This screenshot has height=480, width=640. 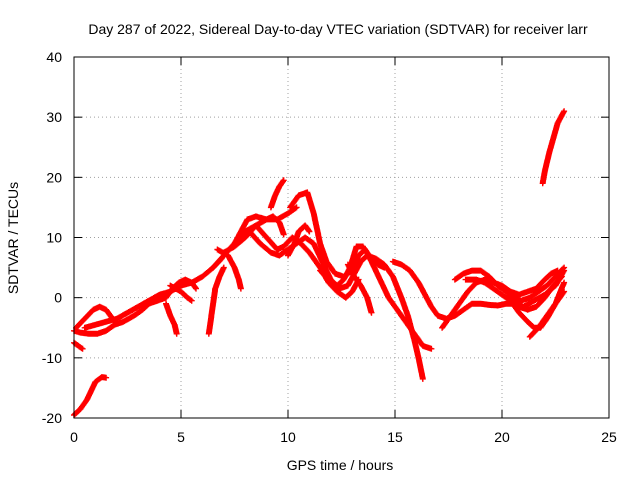 I want to click on series-s24, so click(x=547, y=314).